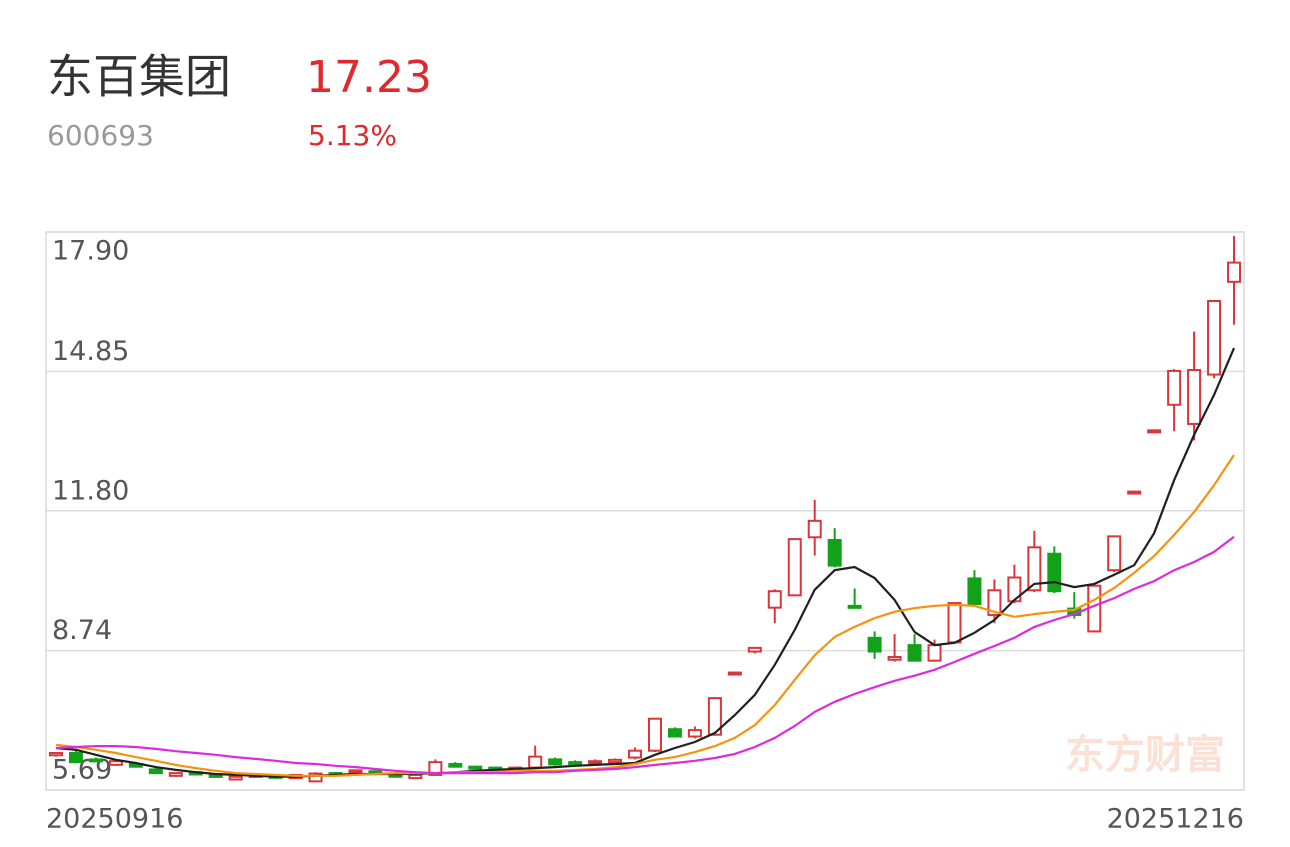 The height and width of the screenshot is (847, 1290). I want to click on y-tick-label: 8.74, so click(82, 630).